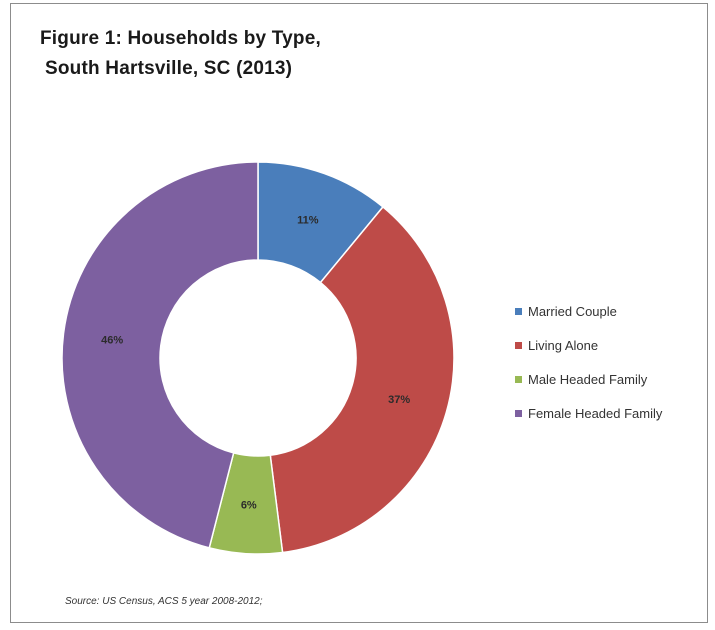 The height and width of the screenshot is (630, 715). I want to click on legend-item-living-alone: Living Alone, so click(588, 345).